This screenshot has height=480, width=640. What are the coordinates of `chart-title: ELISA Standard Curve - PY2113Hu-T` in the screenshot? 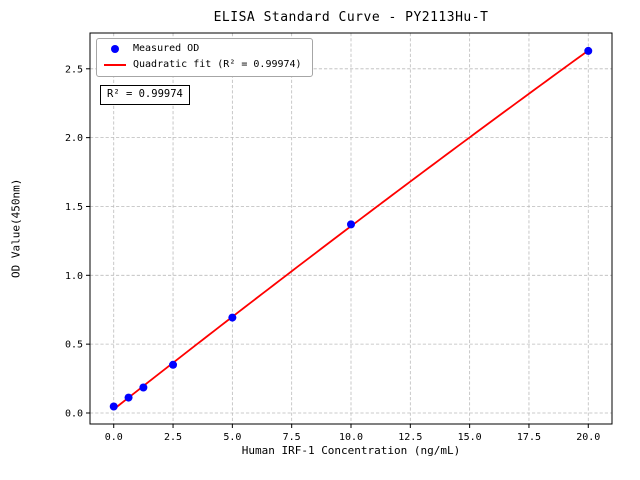 It's located at (351, 17).